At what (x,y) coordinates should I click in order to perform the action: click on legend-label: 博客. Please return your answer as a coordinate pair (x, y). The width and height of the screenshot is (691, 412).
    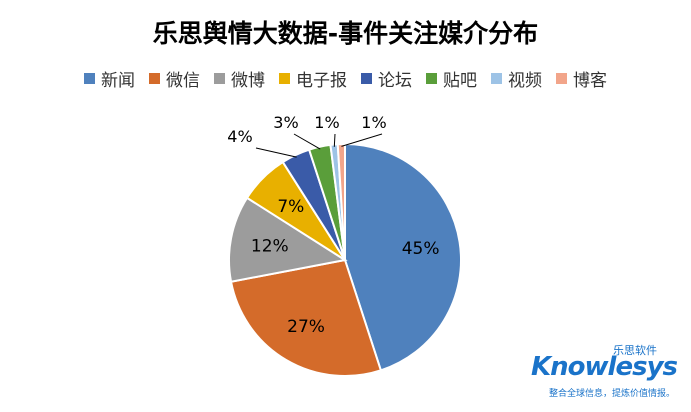
    Looking at the image, I should click on (590, 81).